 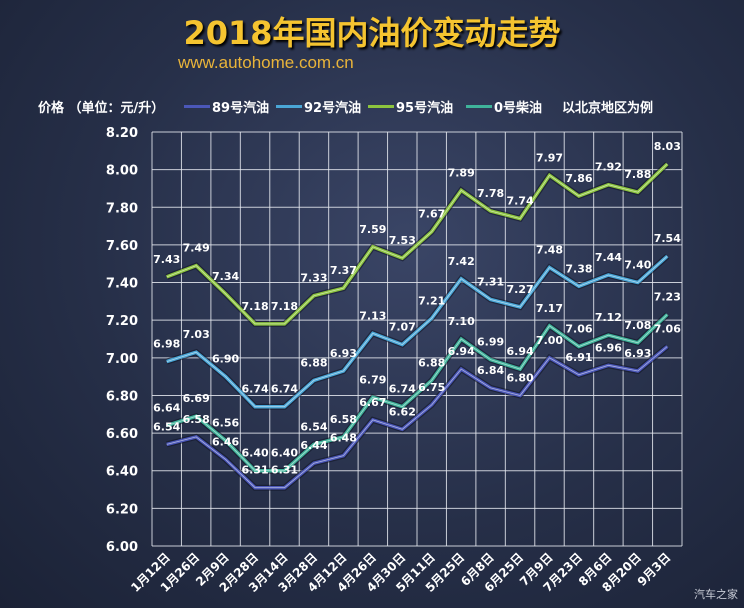 What do you see at coordinates (343, 419) in the screenshot?
I see `data-label-3-6: 6.58` at bounding box center [343, 419].